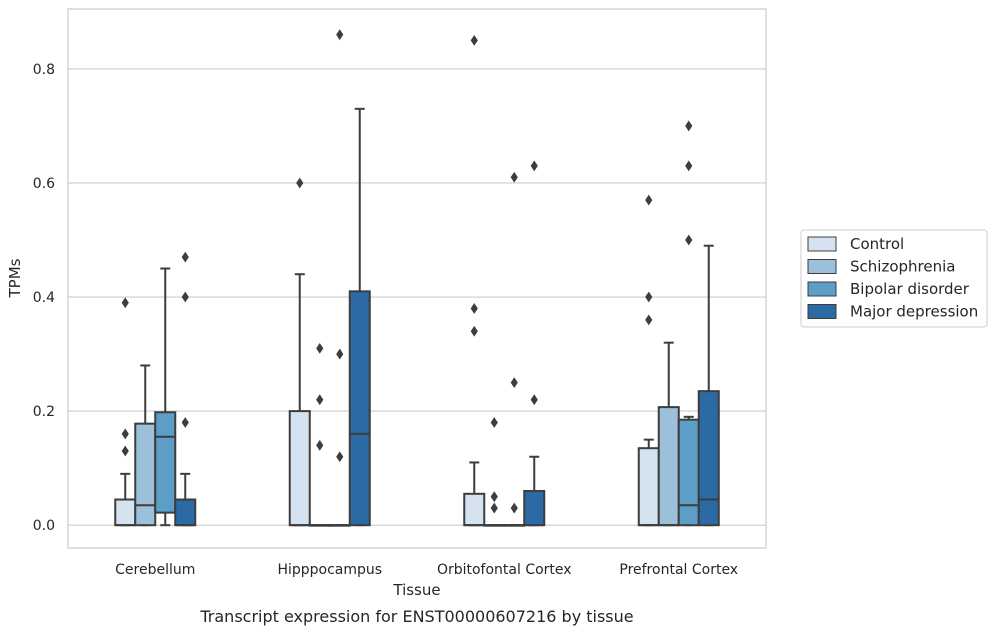 The image size is (997, 634). Describe the element at coordinates (44, 526) in the screenshot. I see `y-tick-label: 0.0` at that location.